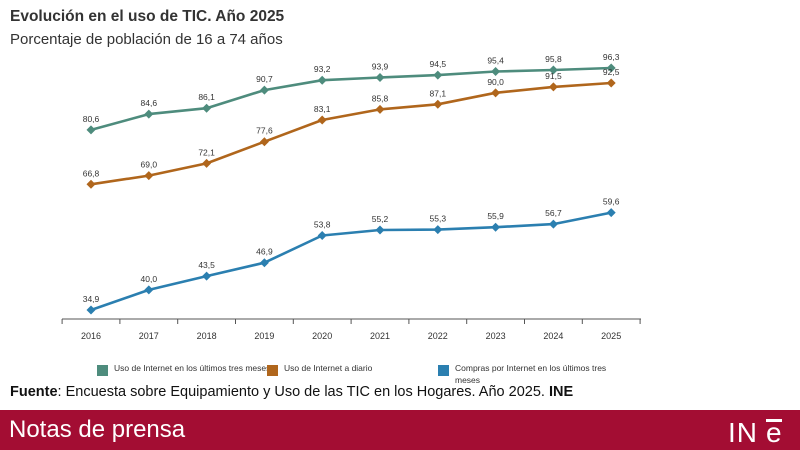  What do you see at coordinates (91, 336) in the screenshot?
I see `x-tick-label-2016: 2016` at bounding box center [91, 336].